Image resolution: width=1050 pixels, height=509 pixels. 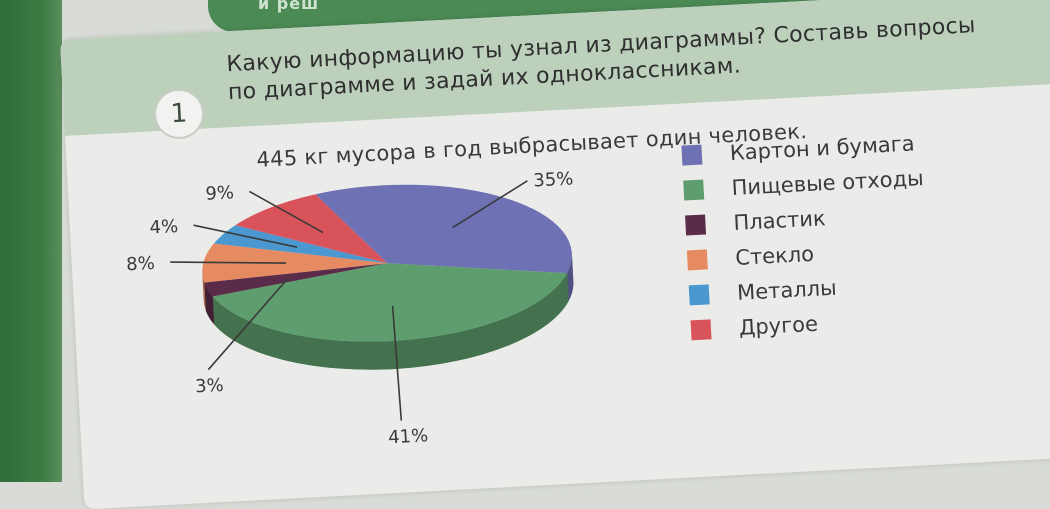 I want to click on pie-value-label-4: 4%, so click(x=164, y=227).